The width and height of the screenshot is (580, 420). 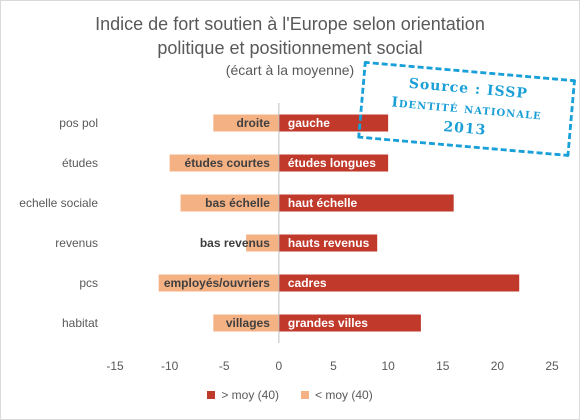 I want to click on x-tick-label: 15, so click(x=443, y=366).